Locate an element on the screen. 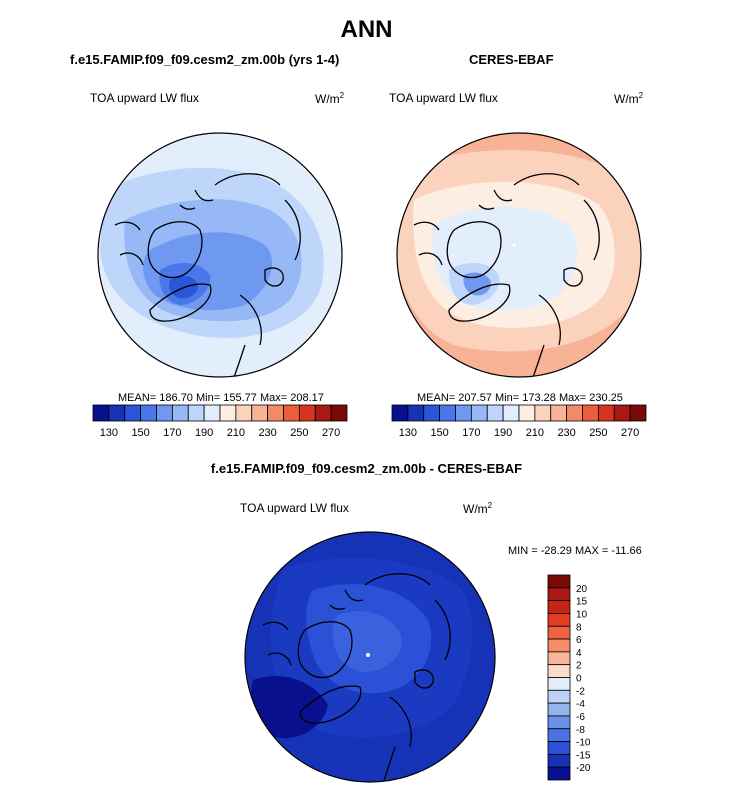  panel3-map-border is located at coordinates (370, 657).